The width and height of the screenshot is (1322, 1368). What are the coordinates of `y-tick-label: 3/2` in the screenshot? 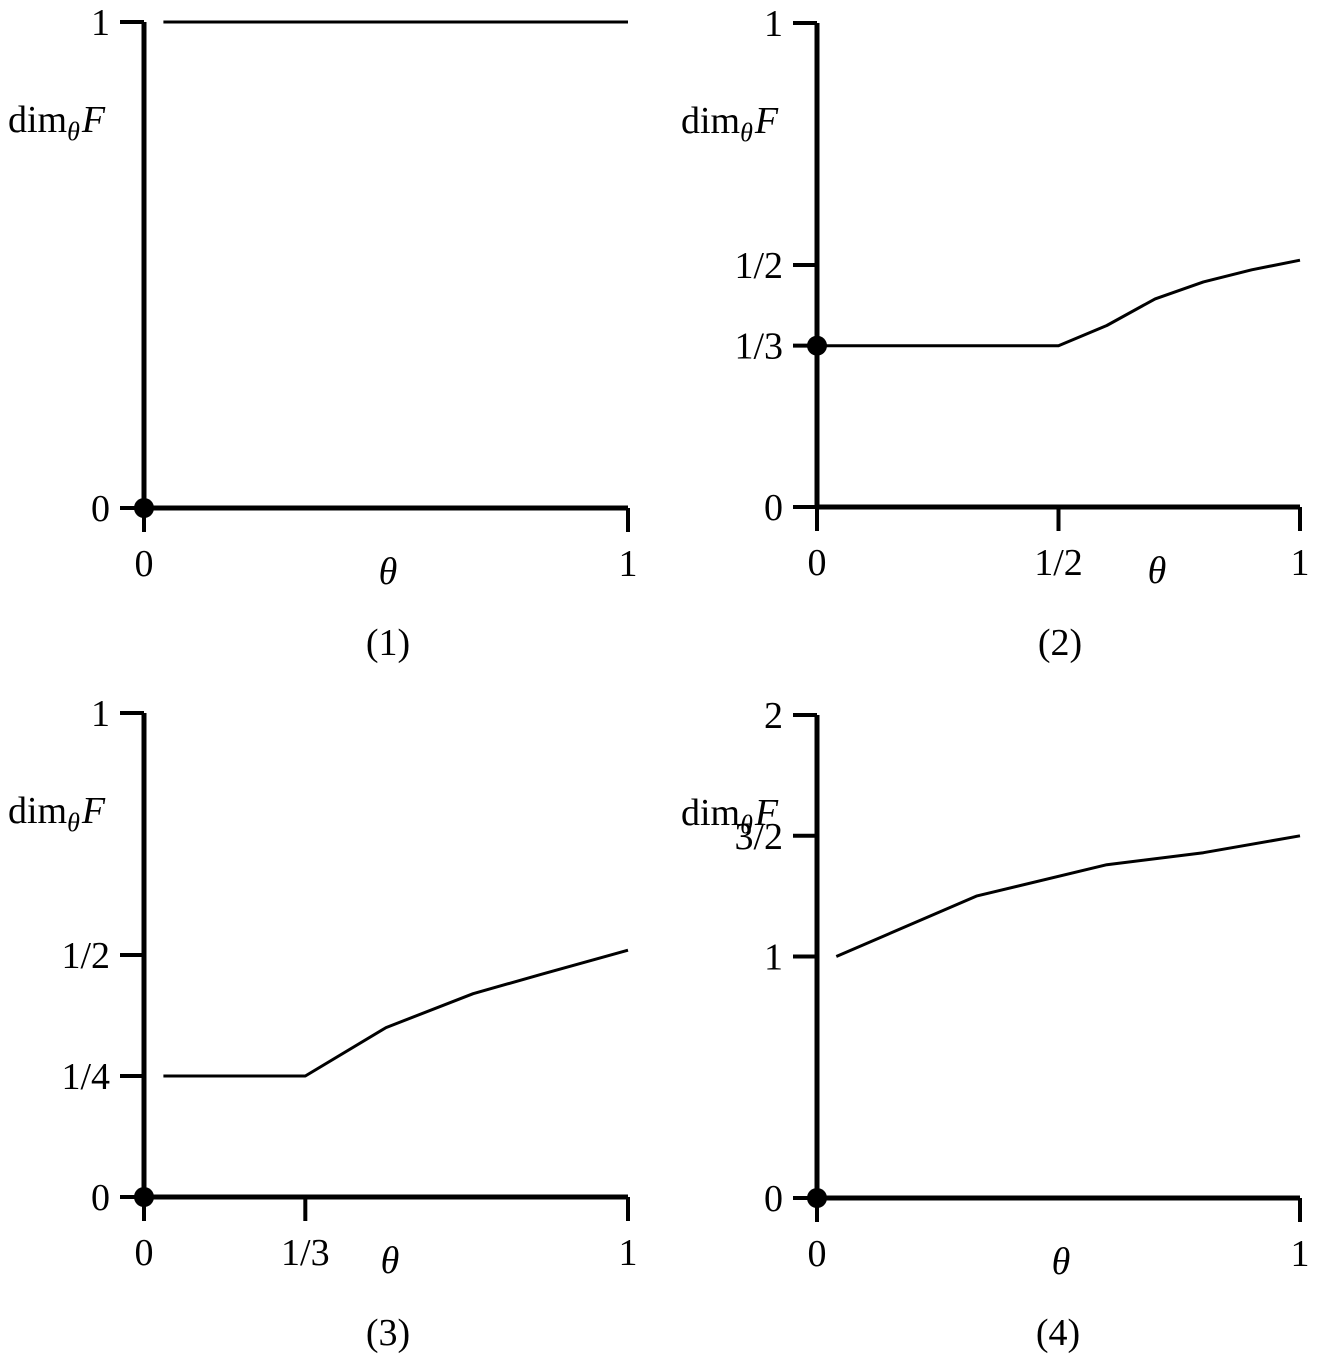 It's located at (758, 837).